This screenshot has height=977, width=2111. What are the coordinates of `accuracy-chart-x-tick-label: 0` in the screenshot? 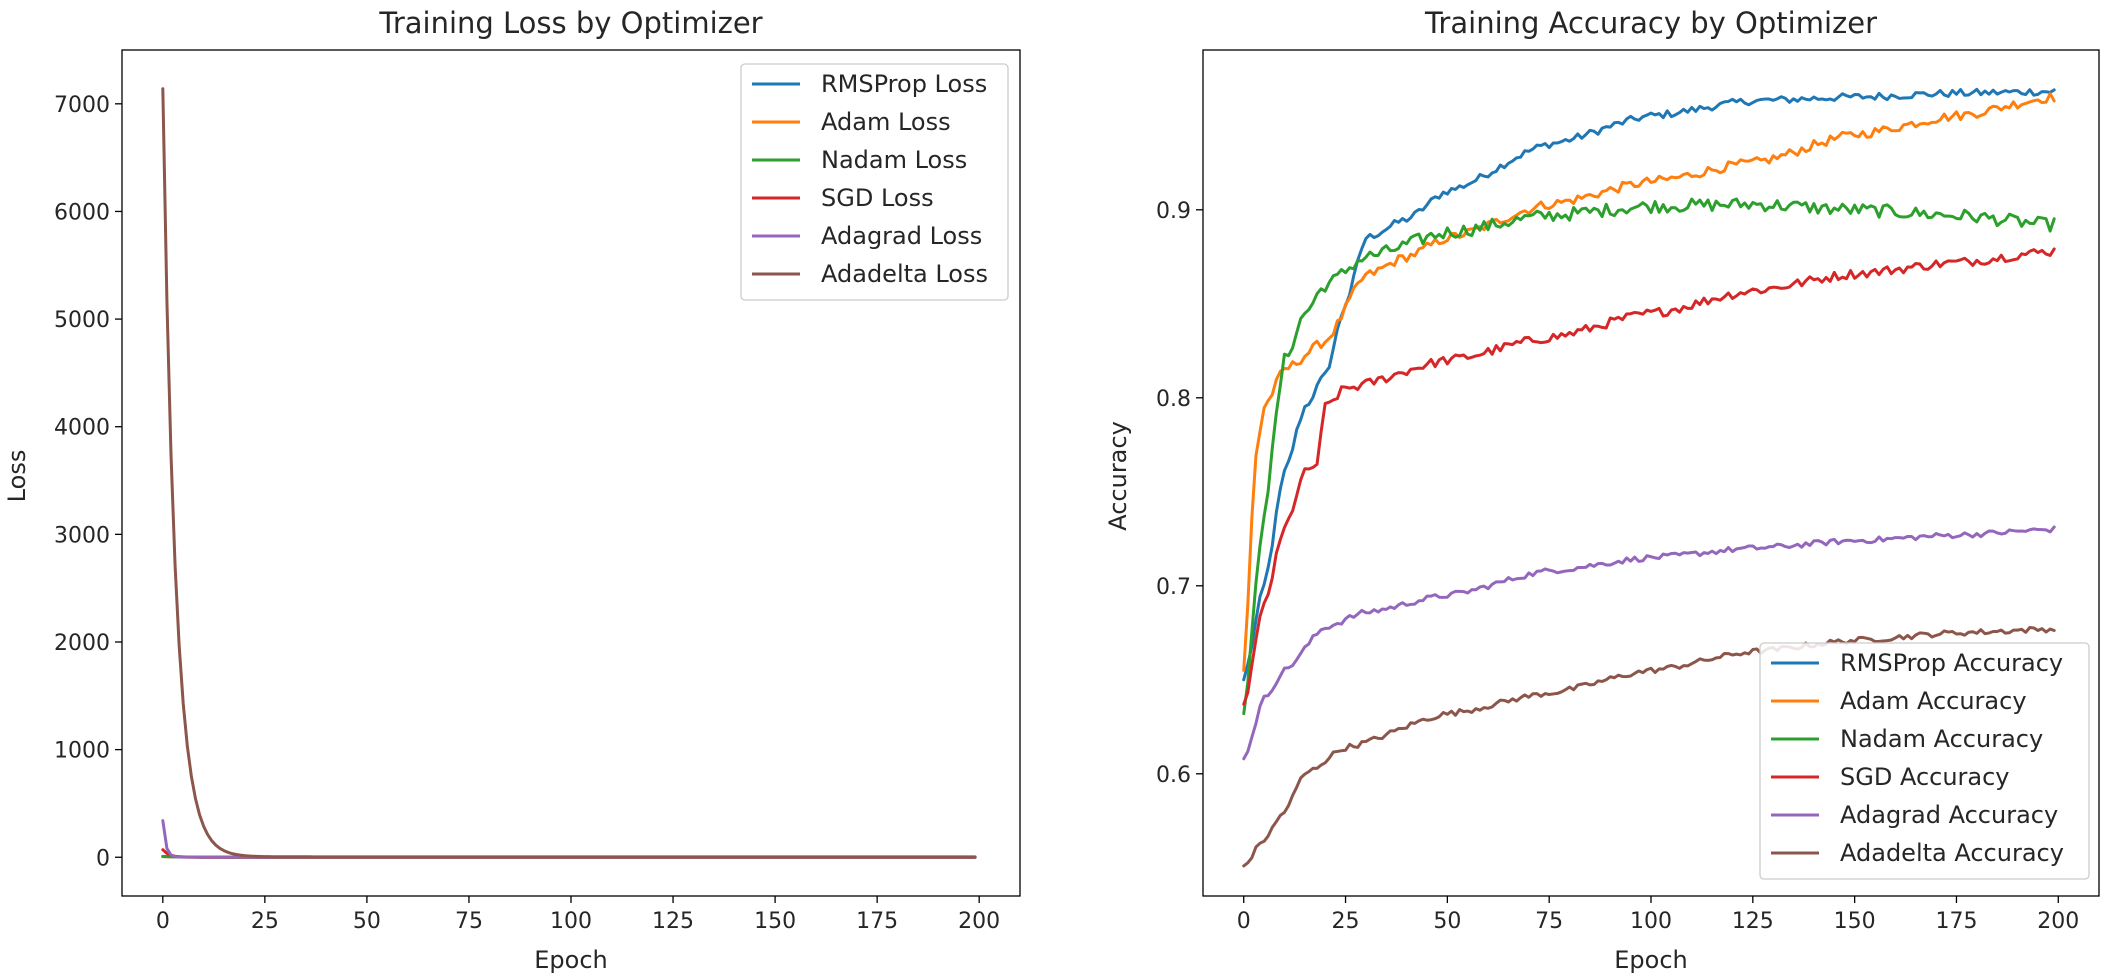 It's located at (1244, 921).